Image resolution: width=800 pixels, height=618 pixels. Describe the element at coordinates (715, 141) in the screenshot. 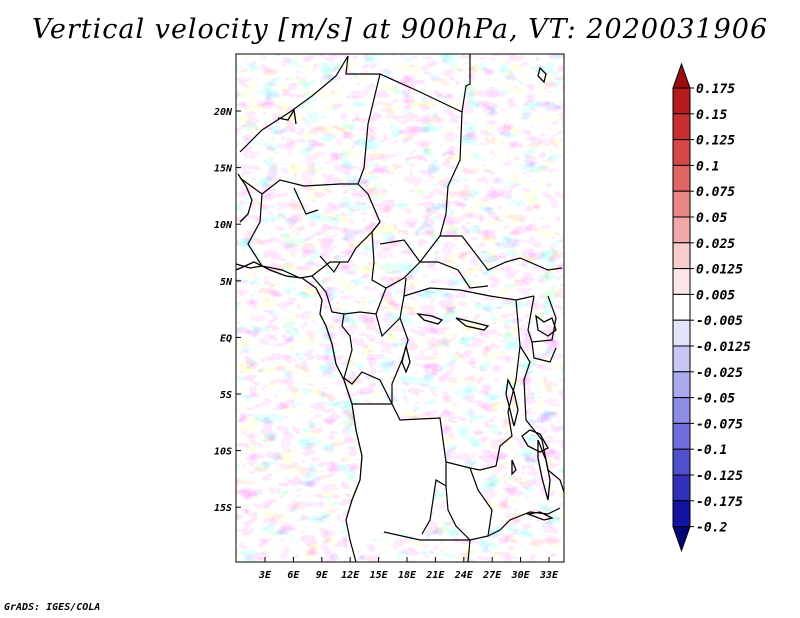

I see `colorbar-label: 0.125` at that location.